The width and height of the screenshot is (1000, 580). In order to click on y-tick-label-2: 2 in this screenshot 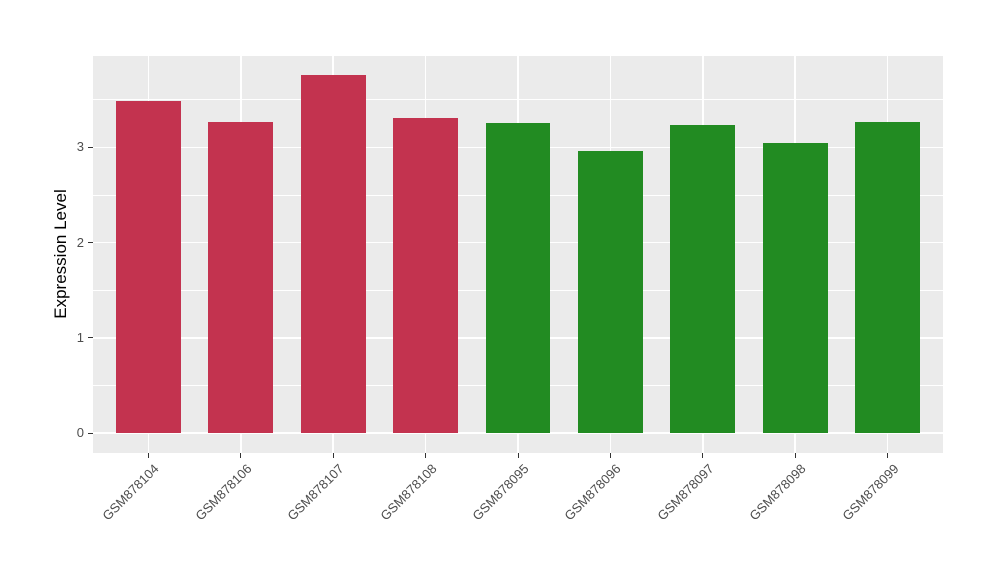, I will do `click(80, 242)`.